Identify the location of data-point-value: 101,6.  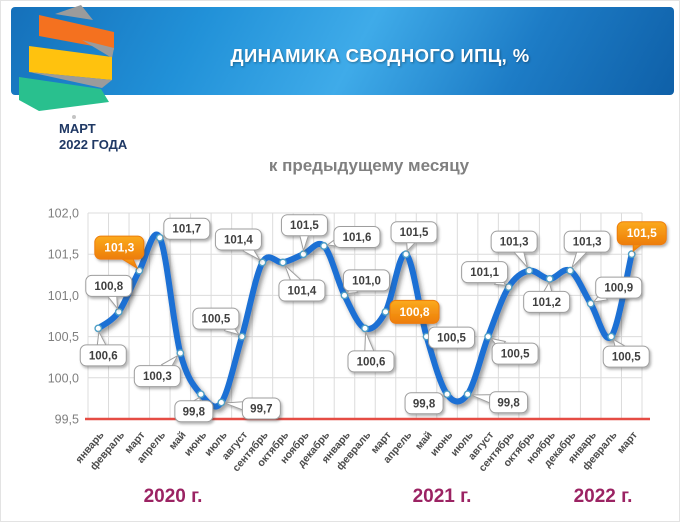
(357, 238).